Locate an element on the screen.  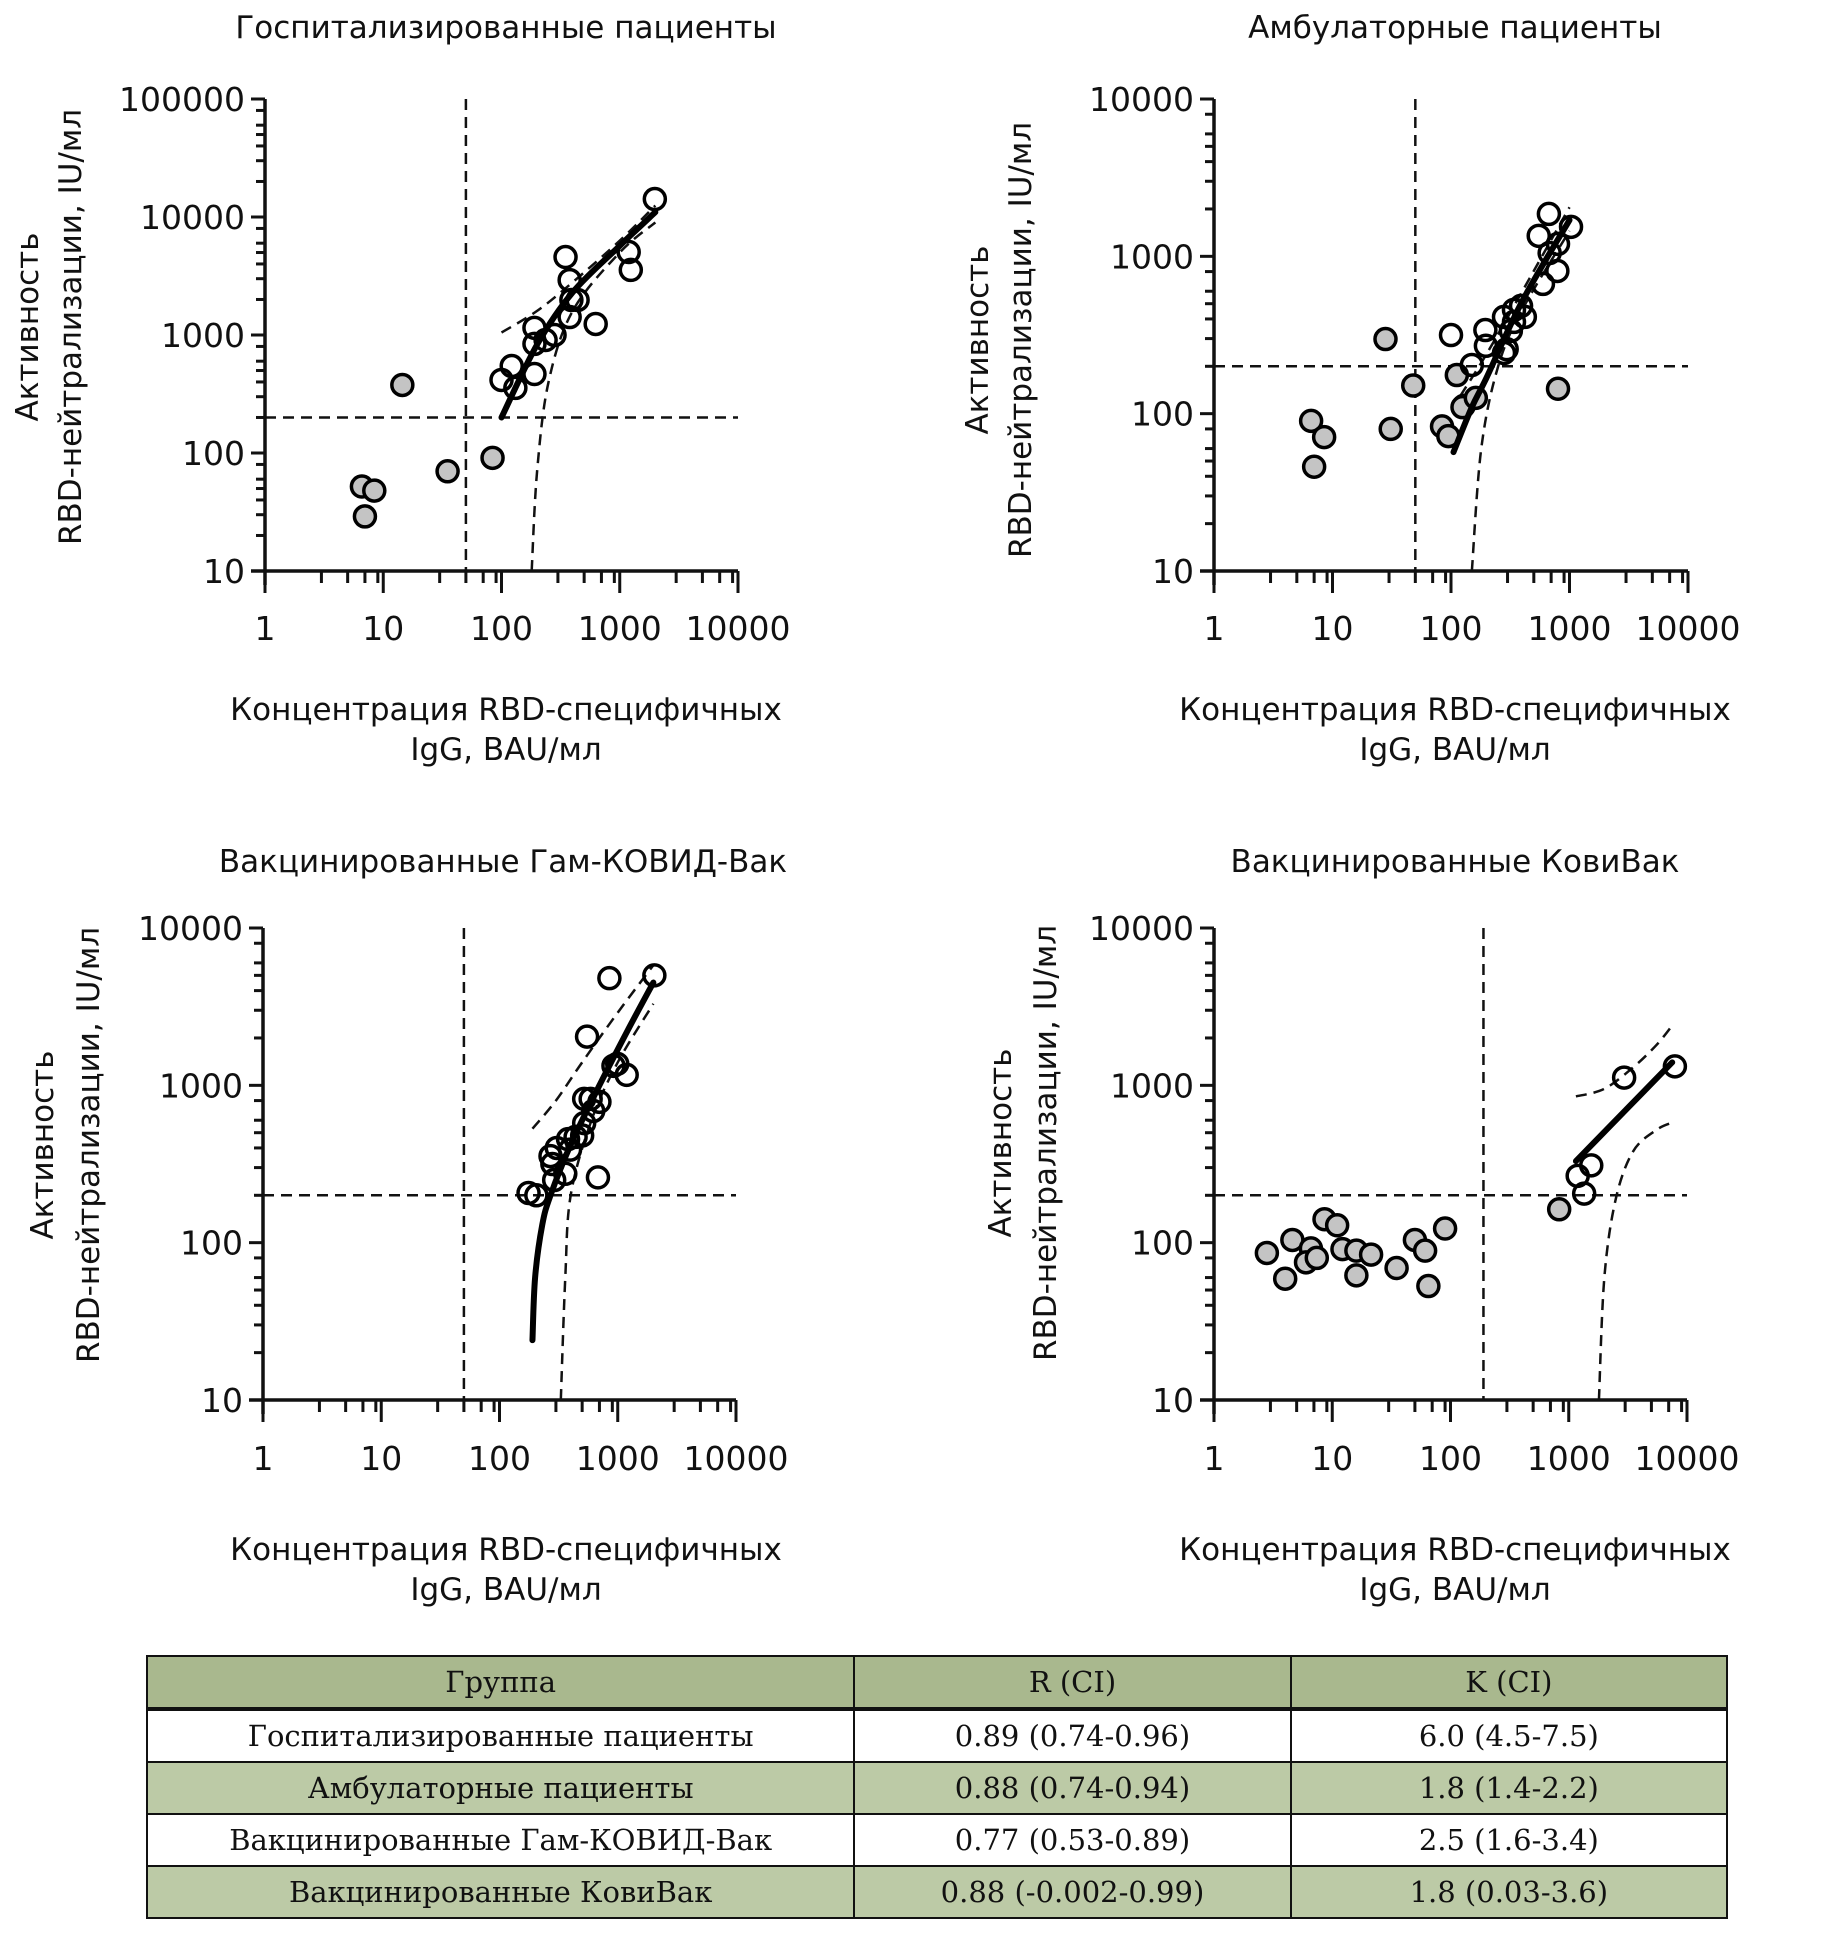
cell-group: Вакцинированные КовиВак is located at coordinates (500, 1892).